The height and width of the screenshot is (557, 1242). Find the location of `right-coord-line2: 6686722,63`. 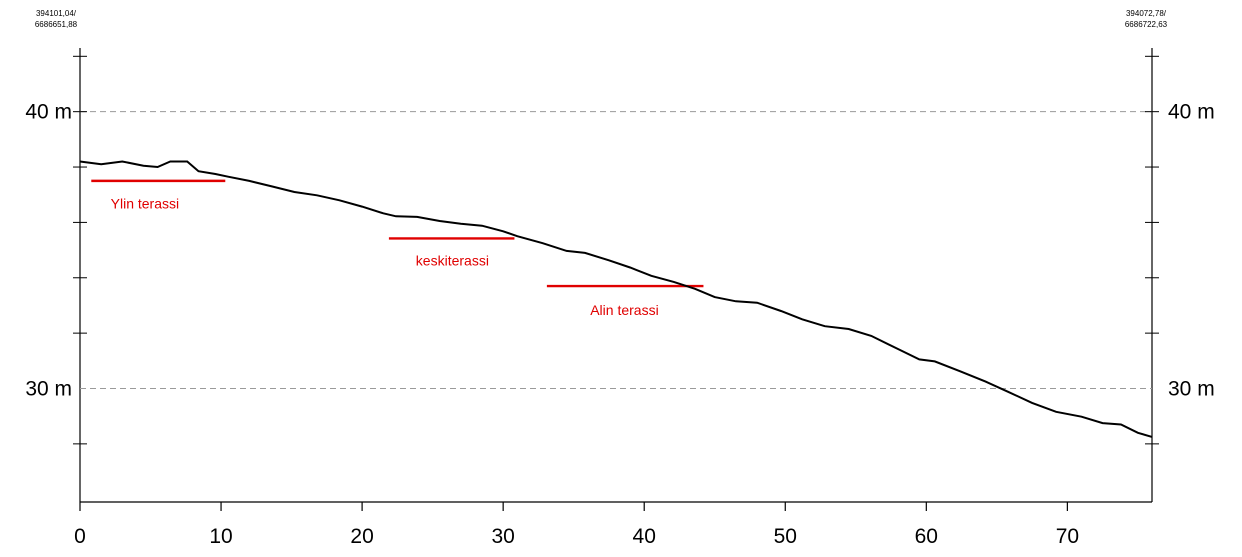

right-coord-line2: 6686722,63 is located at coordinates (1146, 24).